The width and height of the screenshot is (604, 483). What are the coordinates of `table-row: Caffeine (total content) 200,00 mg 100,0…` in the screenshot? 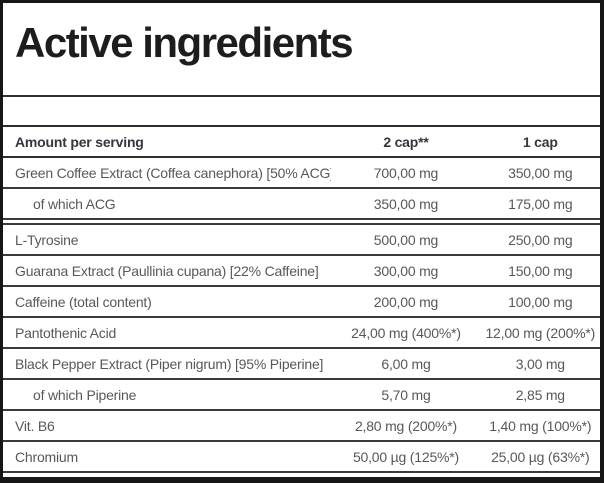 It's located at (301, 302).